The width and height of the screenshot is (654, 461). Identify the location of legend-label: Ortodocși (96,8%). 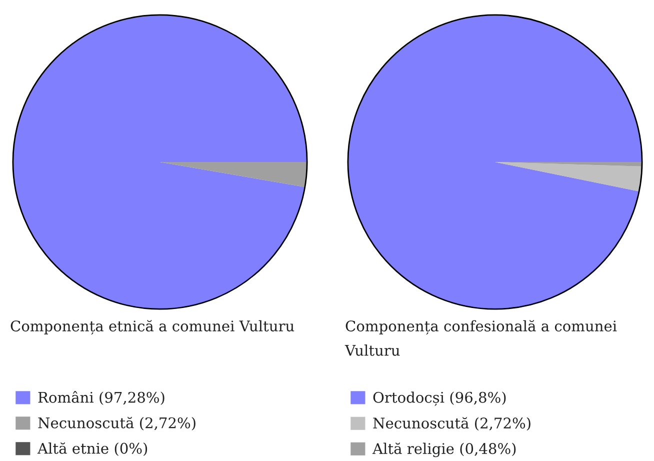
(439, 399).